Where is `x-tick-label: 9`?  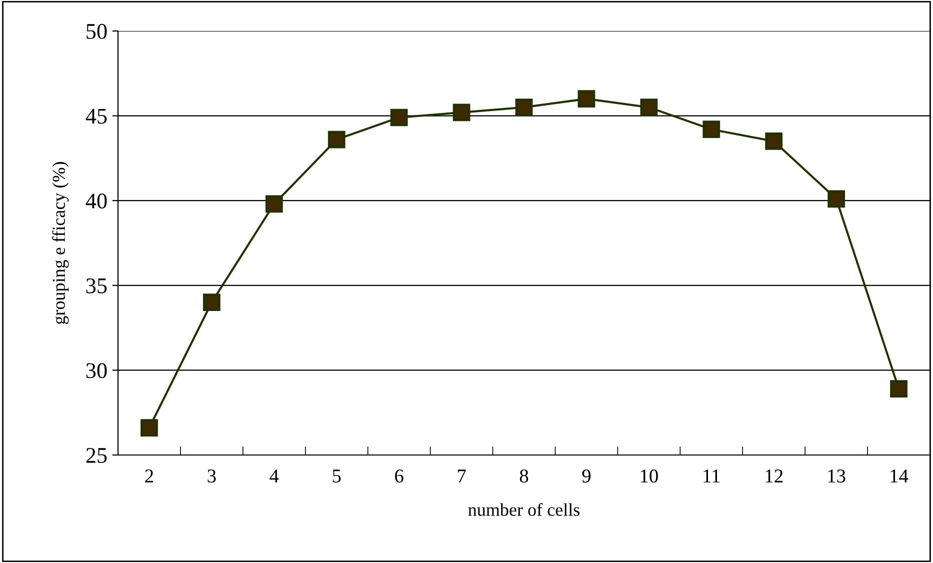
x-tick-label: 9 is located at coordinates (586, 476).